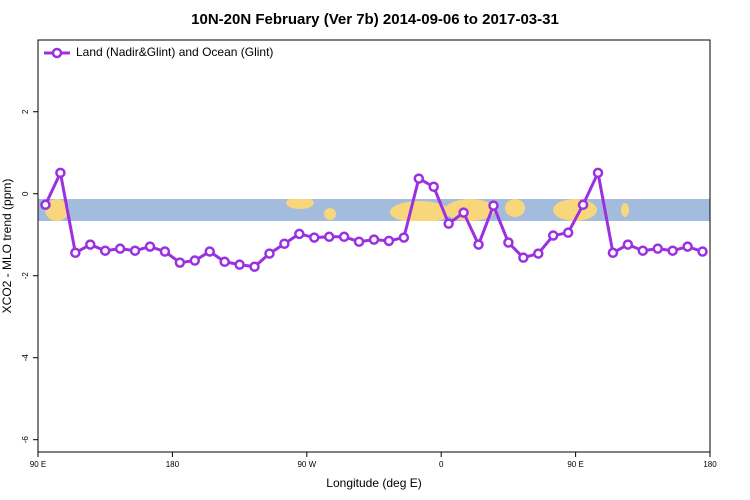 This screenshot has height=500, width=750. I want to click on legend-marker, so click(57, 53).